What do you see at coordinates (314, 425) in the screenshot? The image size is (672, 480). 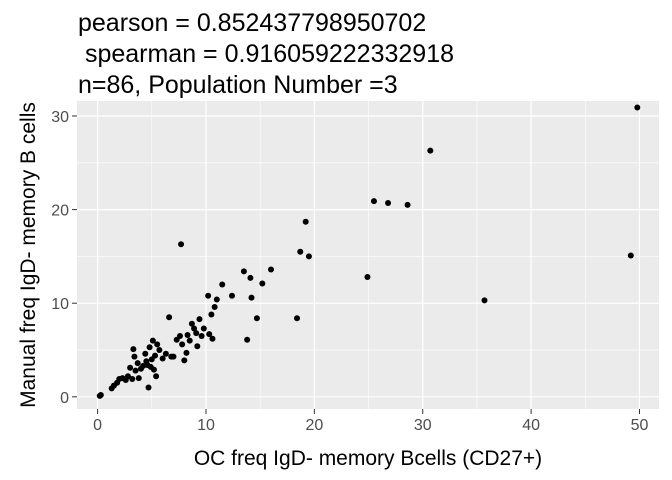 I see `x-tick-label: 20` at bounding box center [314, 425].